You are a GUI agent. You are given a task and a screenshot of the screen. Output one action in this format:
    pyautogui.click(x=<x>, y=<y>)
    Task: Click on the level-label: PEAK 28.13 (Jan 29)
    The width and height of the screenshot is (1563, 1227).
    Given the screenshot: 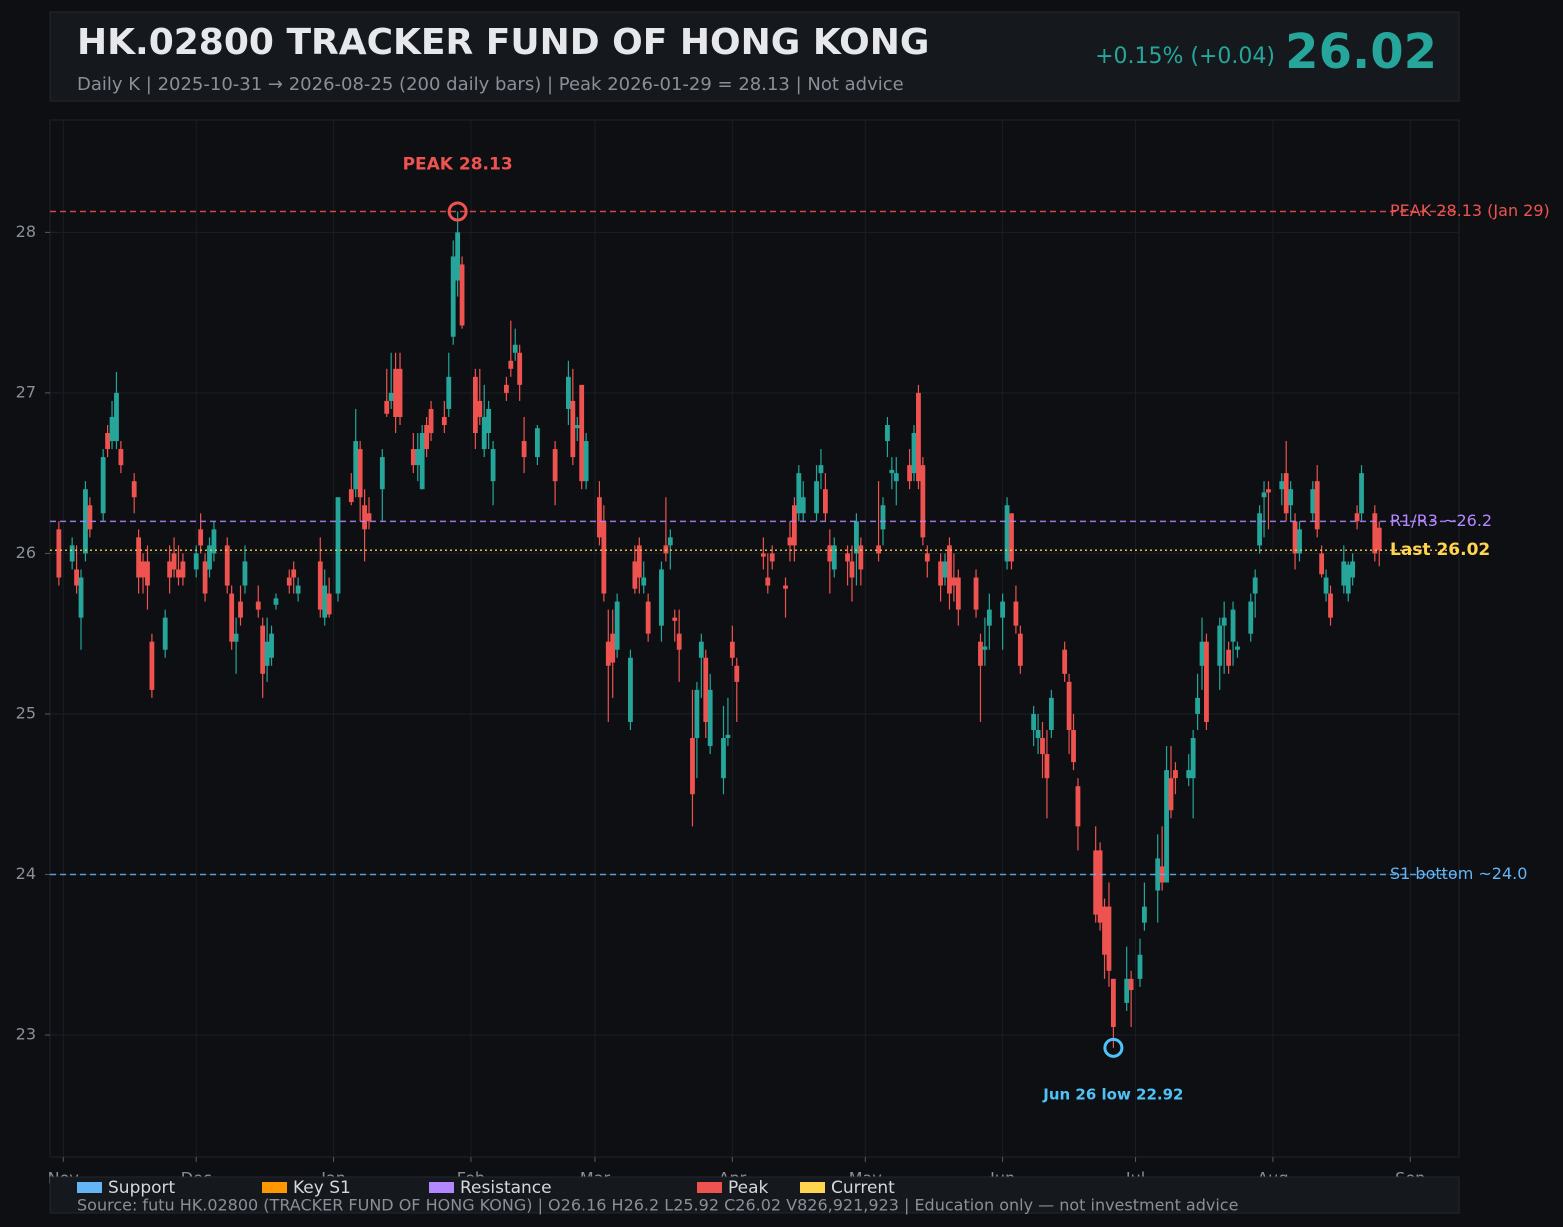 What is the action you would take?
    pyautogui.click(x=1470, y=210)
    